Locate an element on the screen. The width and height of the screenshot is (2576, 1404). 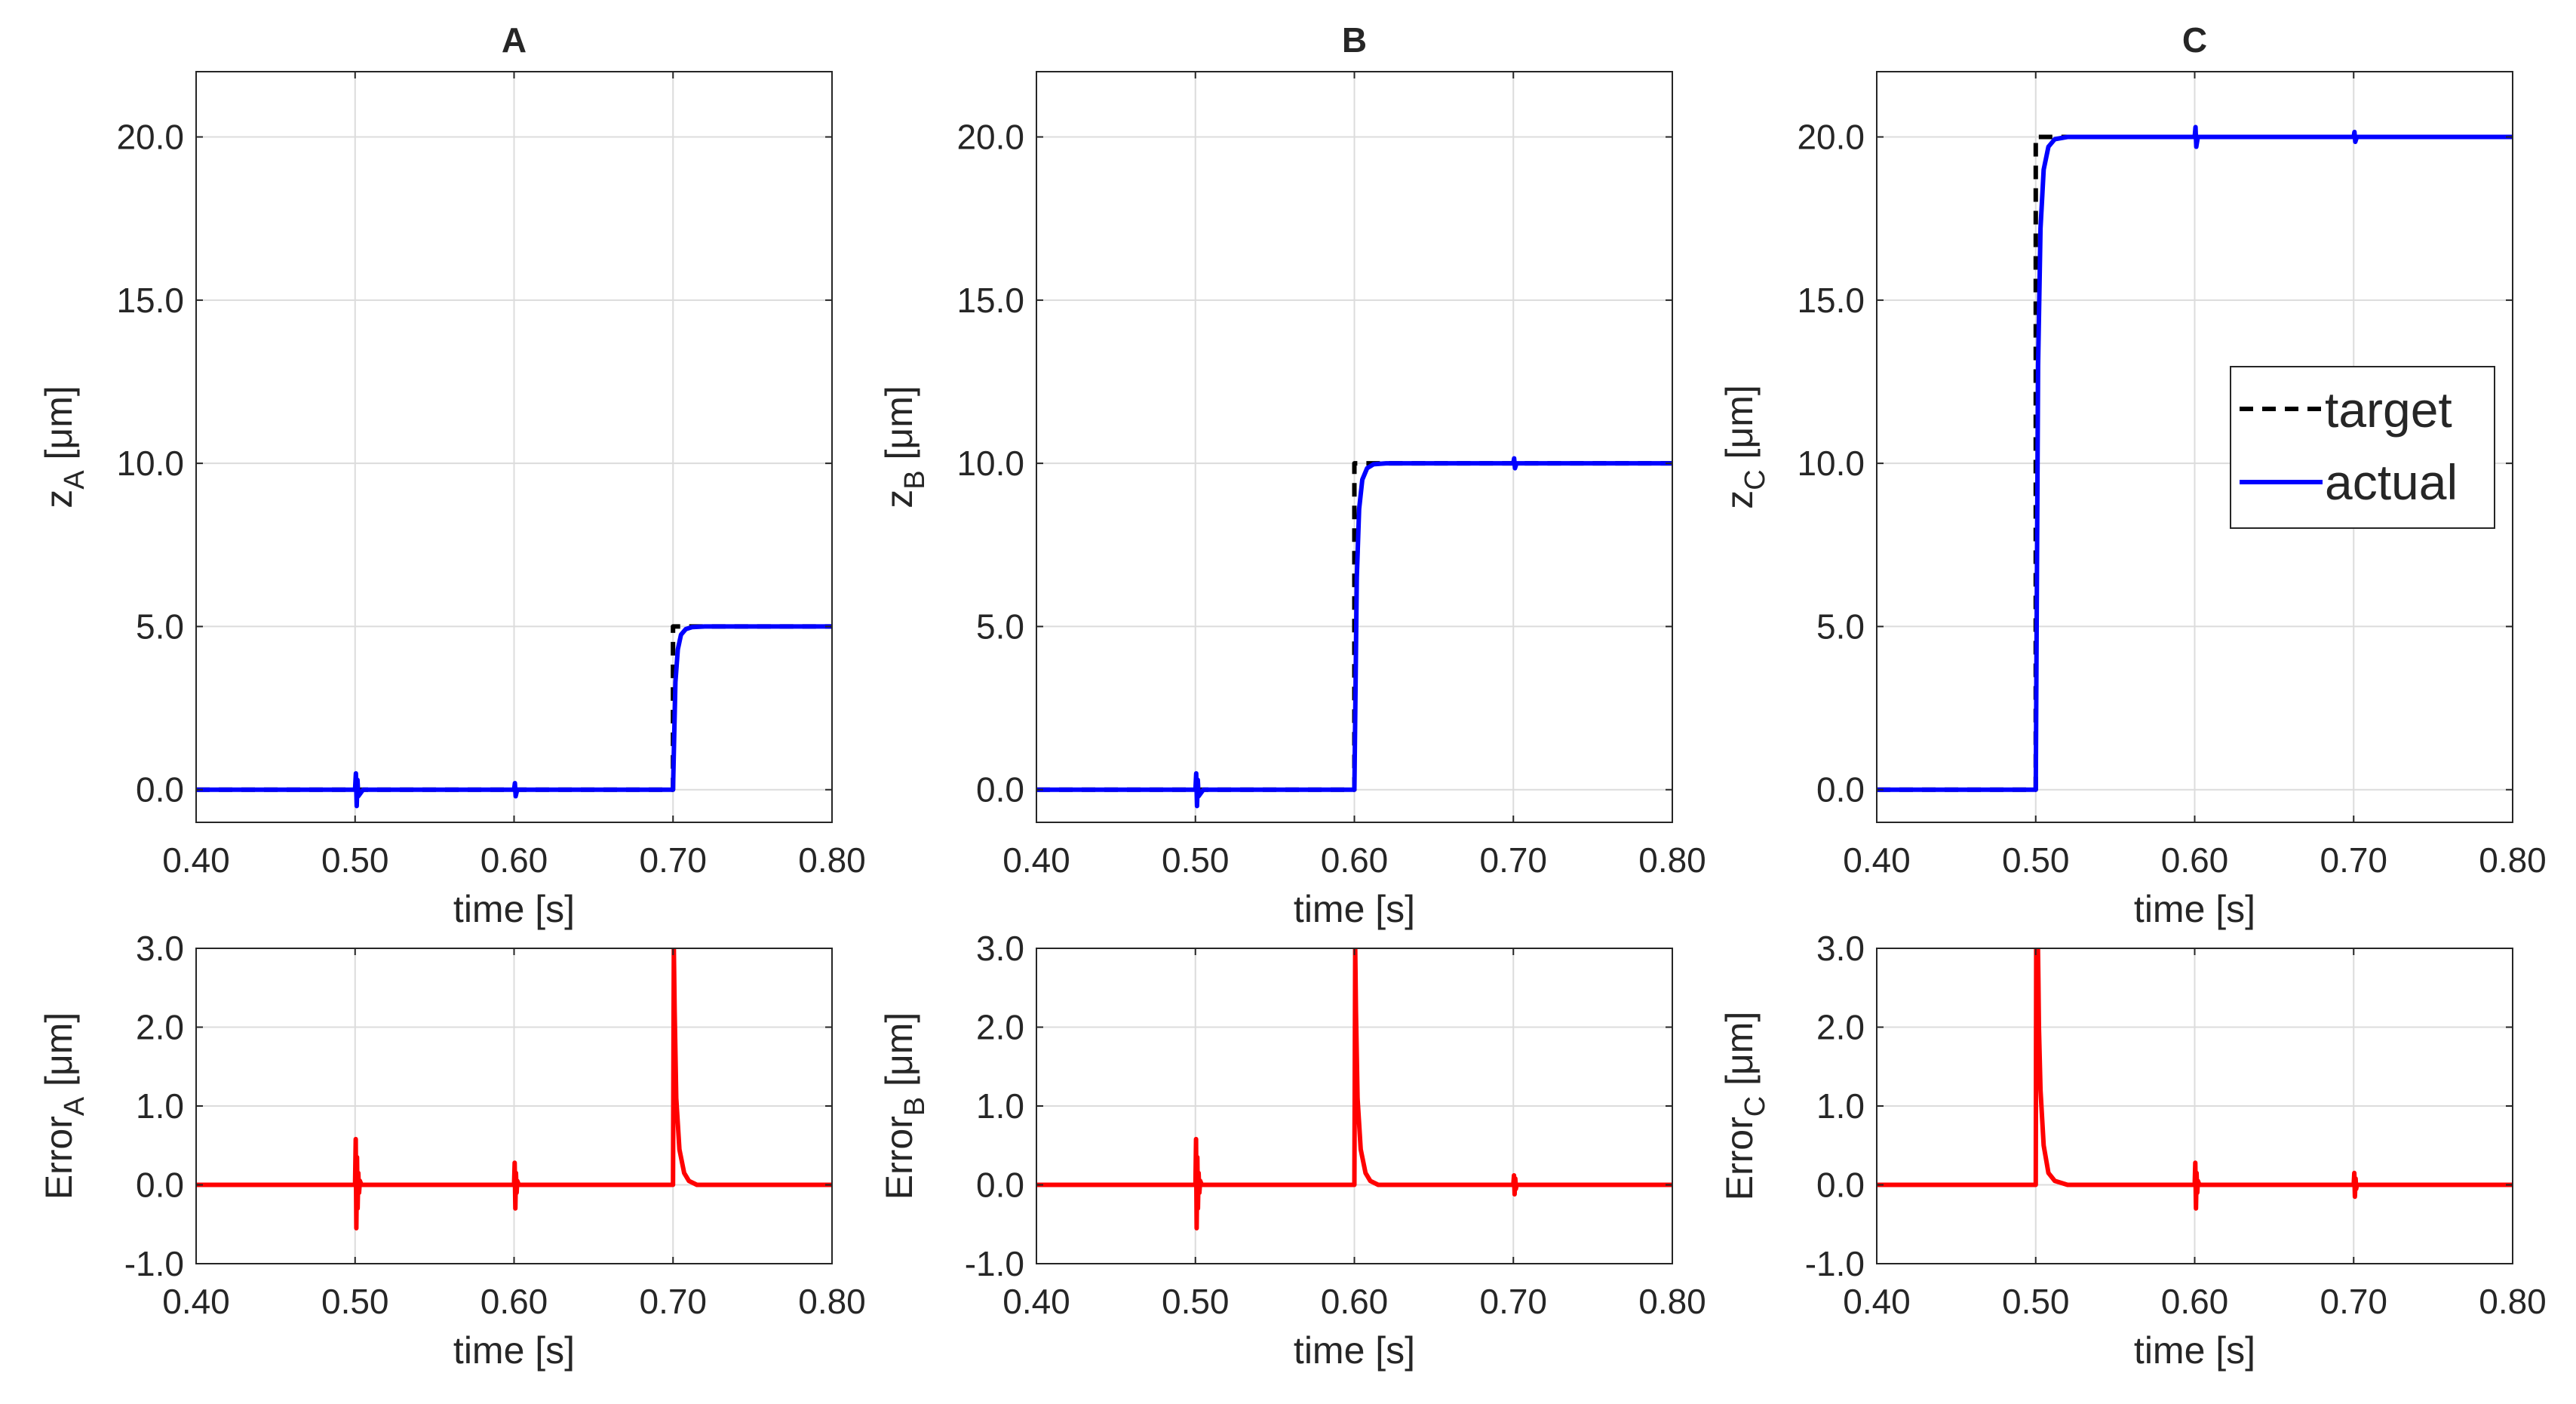
y-axis-label: ErrorB [μm] is located at coordinates (904, 1106).